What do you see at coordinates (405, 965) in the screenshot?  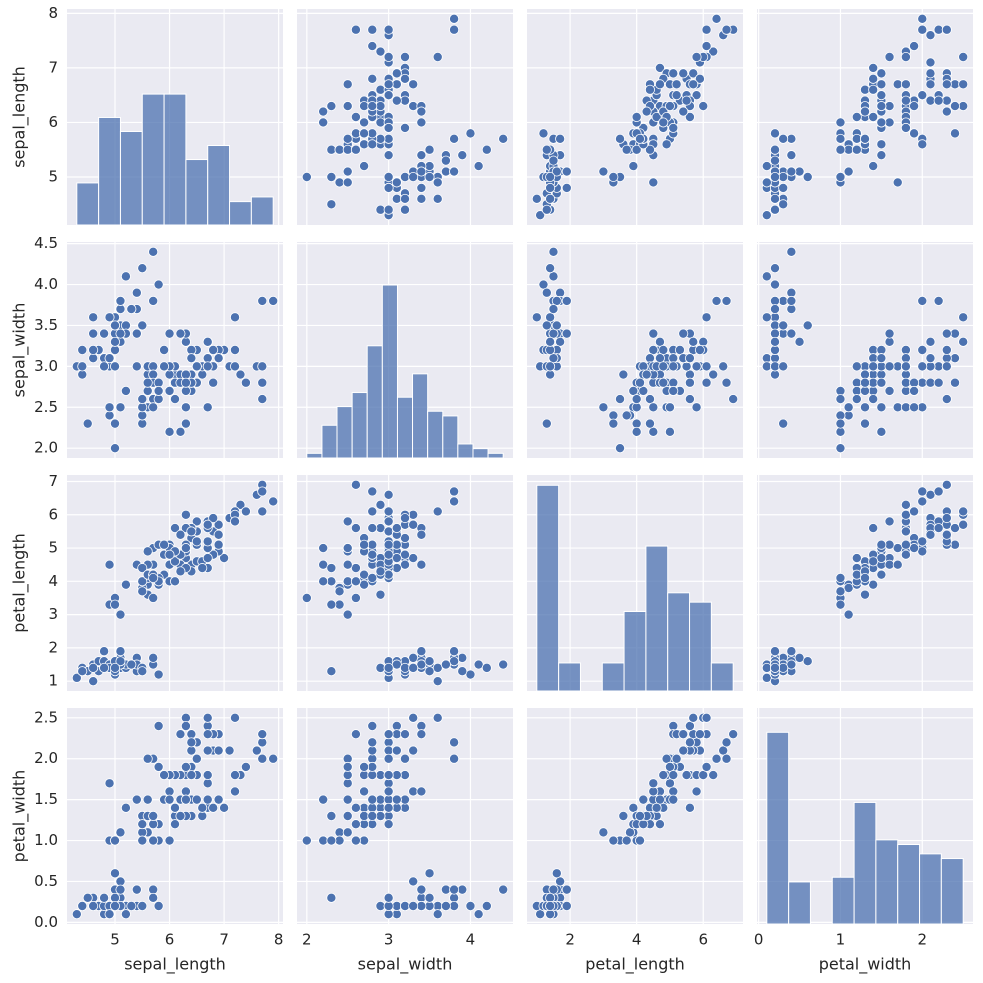 I see `x-axis-label: sepal_width` at bounding box center [405, 965].